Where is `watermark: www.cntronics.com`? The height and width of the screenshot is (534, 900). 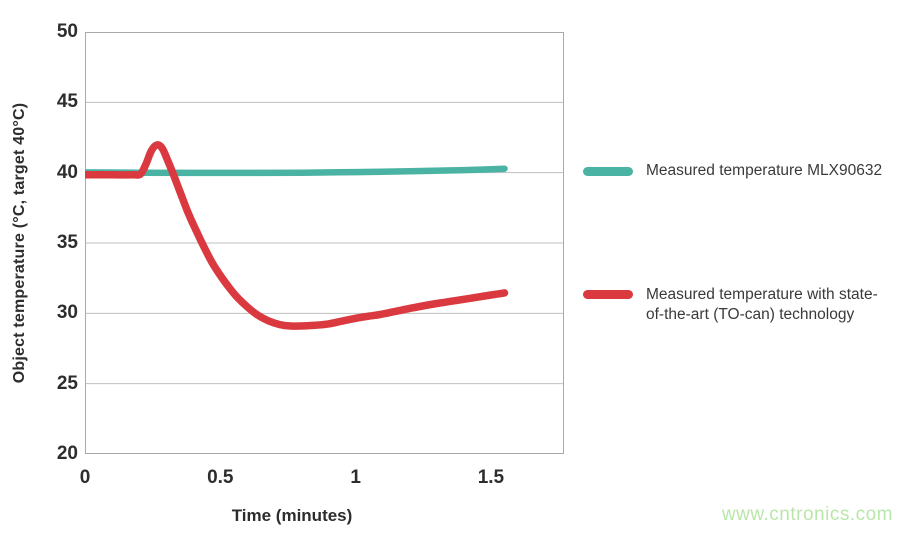
watermark: www.cntronics.com is located at coordinates (807, 514).